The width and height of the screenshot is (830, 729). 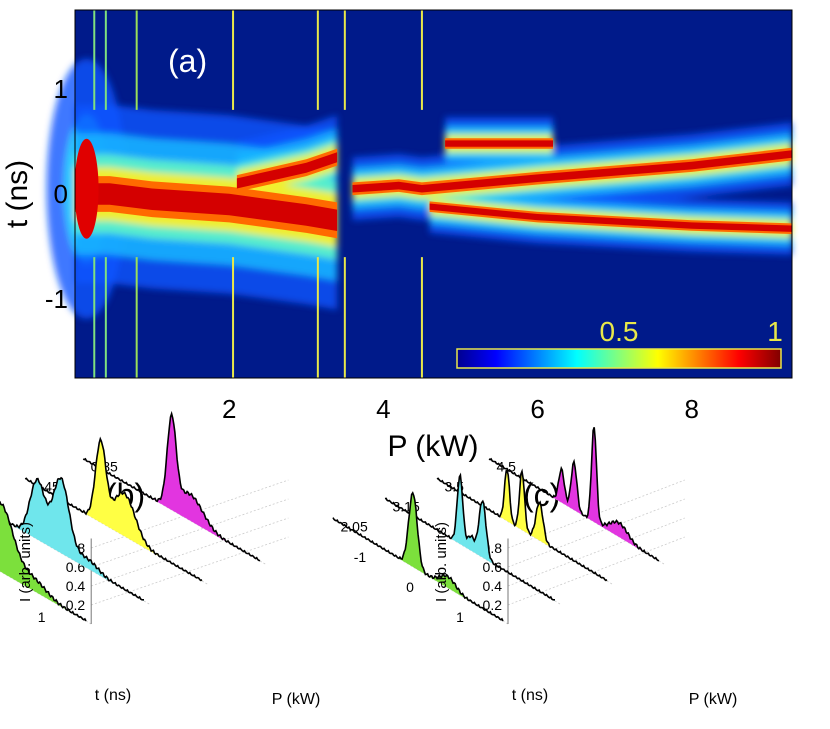 I want to click on waterfall-trace-fill-0.45, so click(x=114, y=509).